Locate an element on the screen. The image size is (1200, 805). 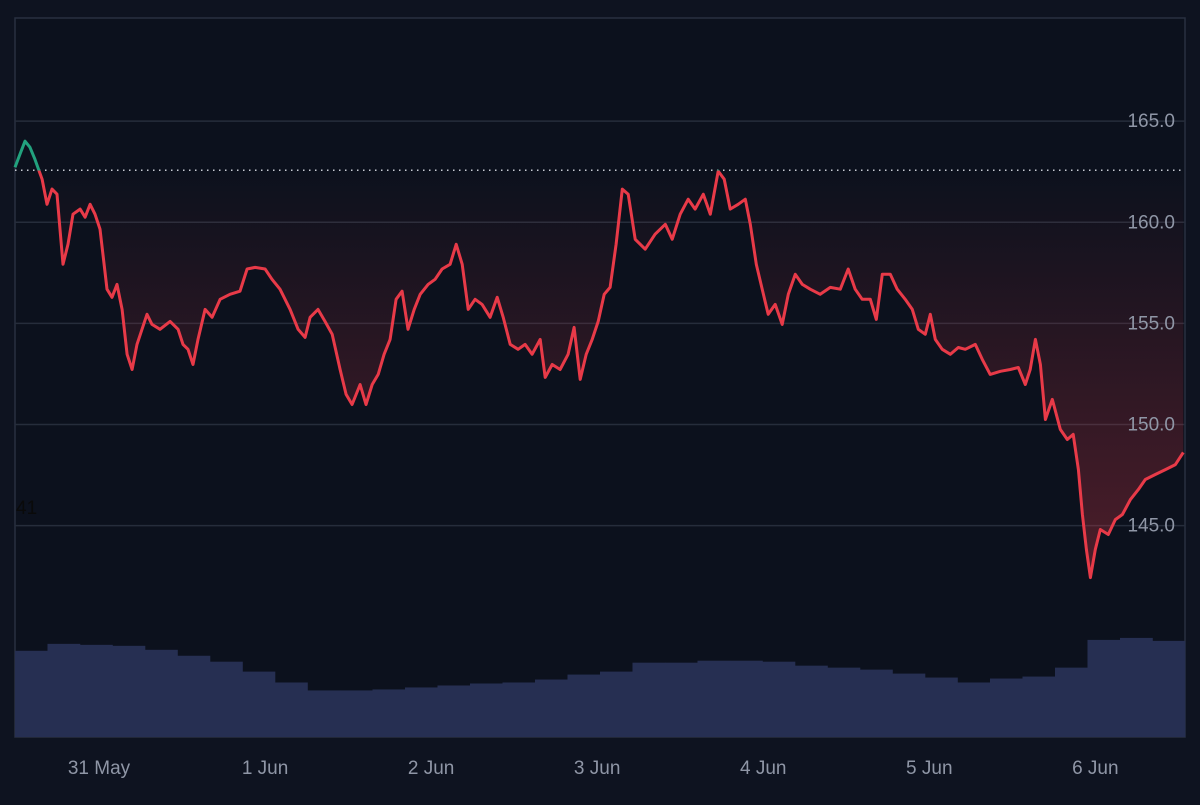
y-tick-label: 150.0 is located at coordinates (1151, 425).